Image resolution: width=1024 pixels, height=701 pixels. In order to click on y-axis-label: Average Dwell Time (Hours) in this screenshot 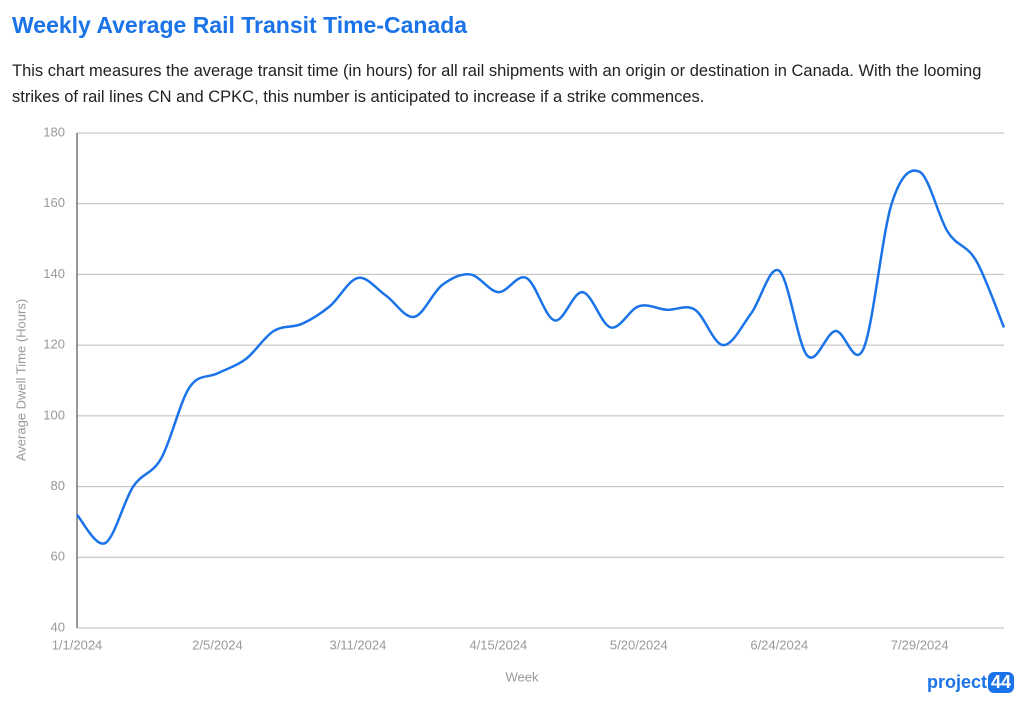, I will do `click(20, 380)`.